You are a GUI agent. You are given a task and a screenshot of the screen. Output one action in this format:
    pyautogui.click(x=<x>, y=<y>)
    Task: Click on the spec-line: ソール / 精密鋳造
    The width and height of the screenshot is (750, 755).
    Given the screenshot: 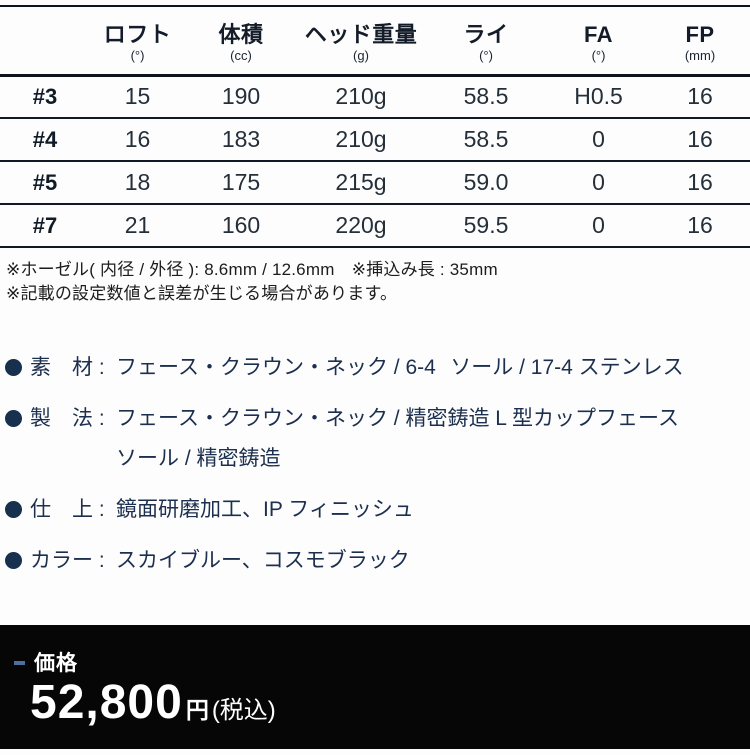 What is the action you would take?
    pyautogui.click(x=198, y=458)
    